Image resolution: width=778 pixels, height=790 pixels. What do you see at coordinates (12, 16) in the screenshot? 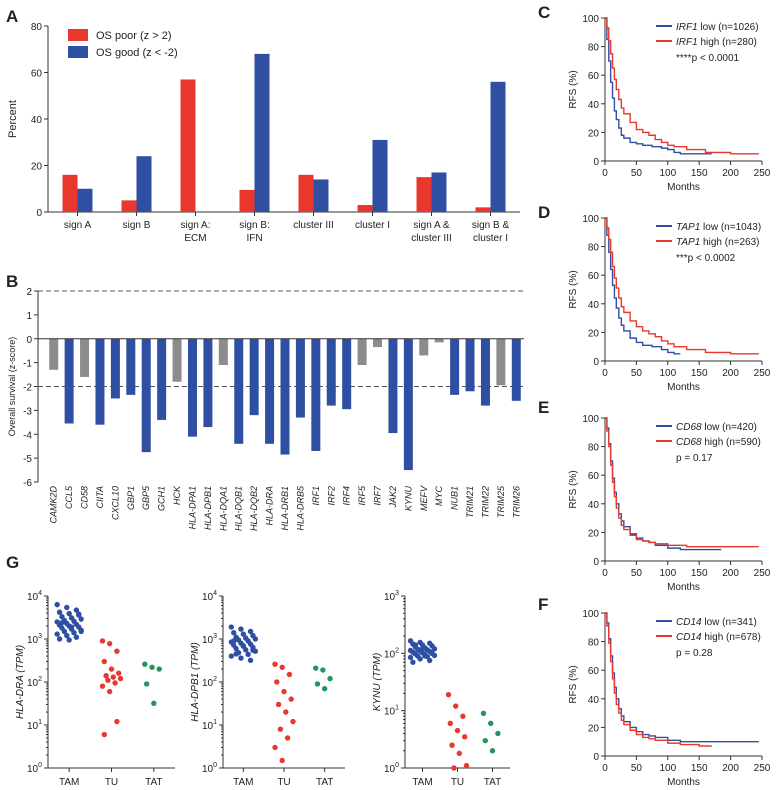
I see `panel-letter-A: A` at bounding box center [12, 16].